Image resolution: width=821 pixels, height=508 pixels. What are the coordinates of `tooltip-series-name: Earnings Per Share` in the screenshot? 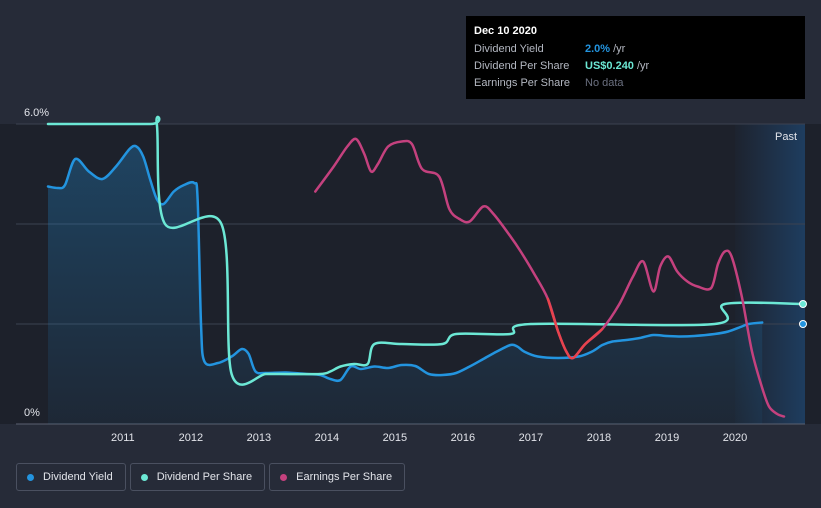 It's located at (522, 83).